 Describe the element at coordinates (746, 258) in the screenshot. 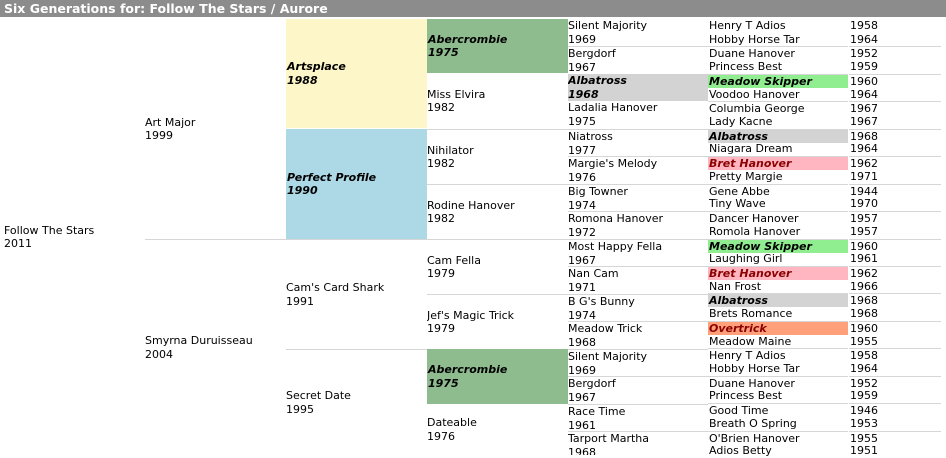

I see `gen6-horse-name: Laughing Girl` at that location.